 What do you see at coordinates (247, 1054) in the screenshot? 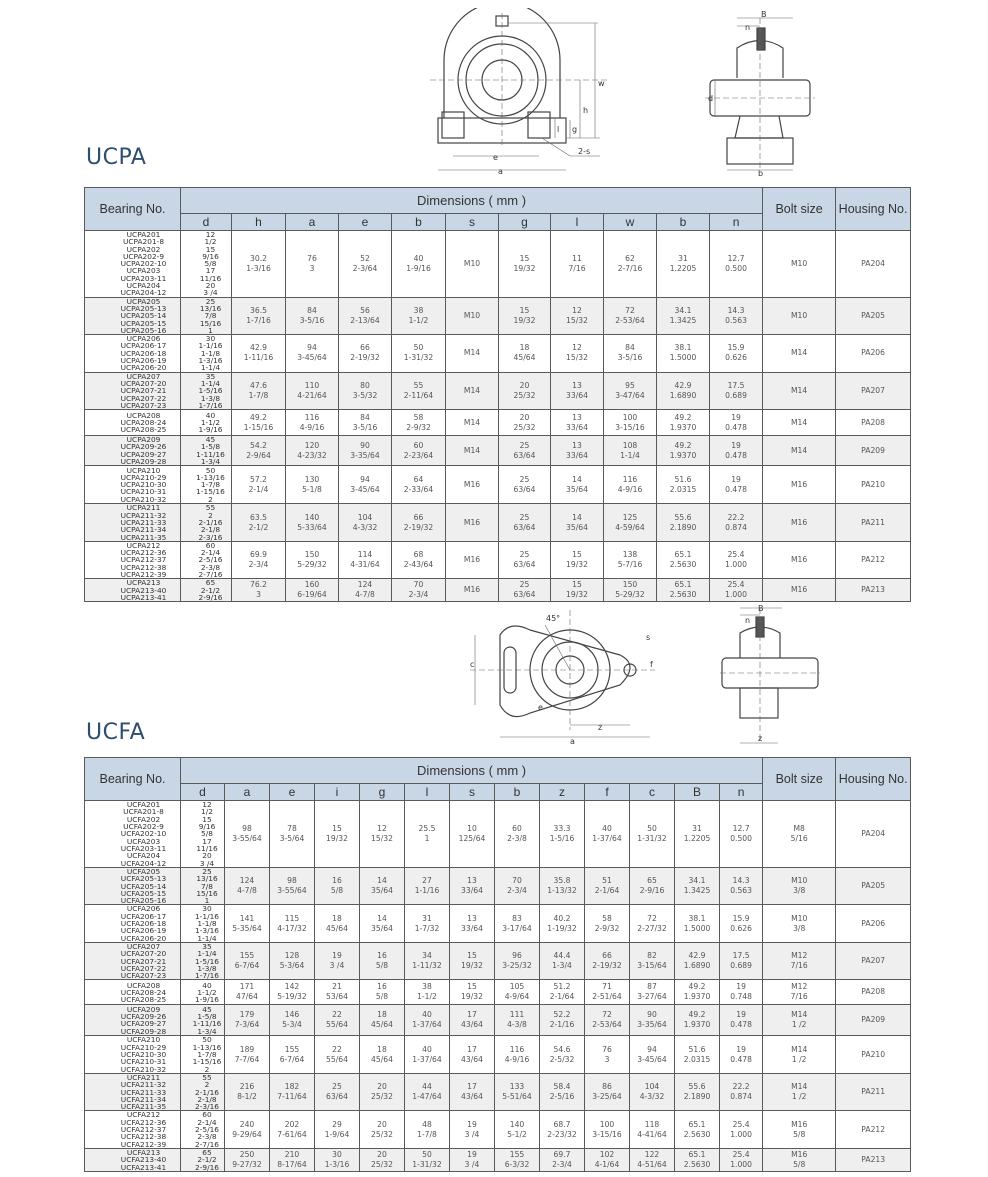
I see `dimension-a: 189 7-7/64` at bounding box center [247, 1054].